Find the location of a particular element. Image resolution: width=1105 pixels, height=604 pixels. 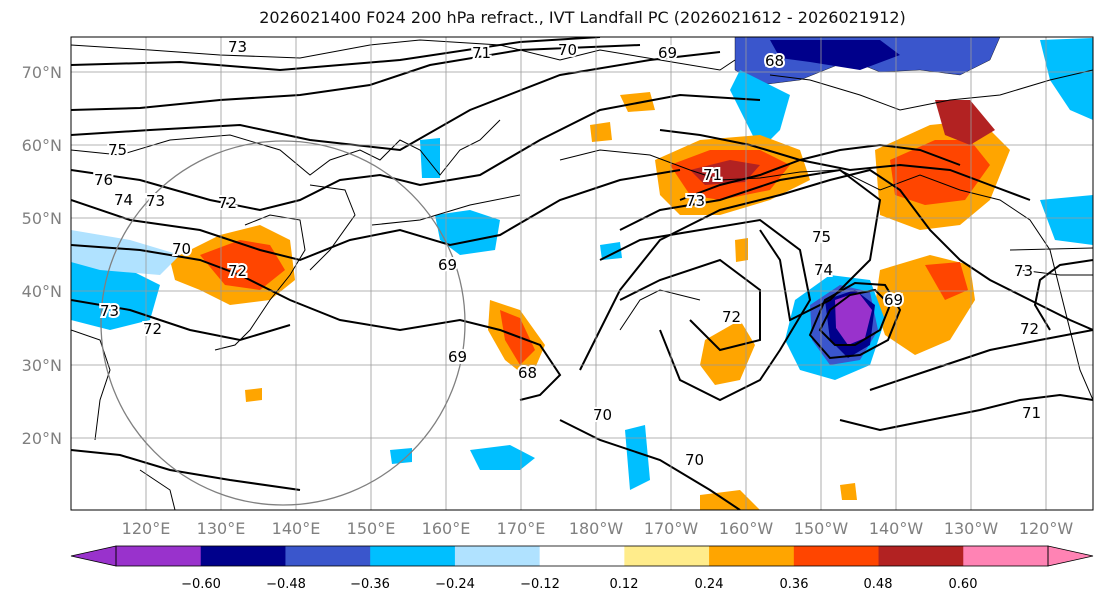

colorbar-left-arrow is located at coordinates (93, 556).